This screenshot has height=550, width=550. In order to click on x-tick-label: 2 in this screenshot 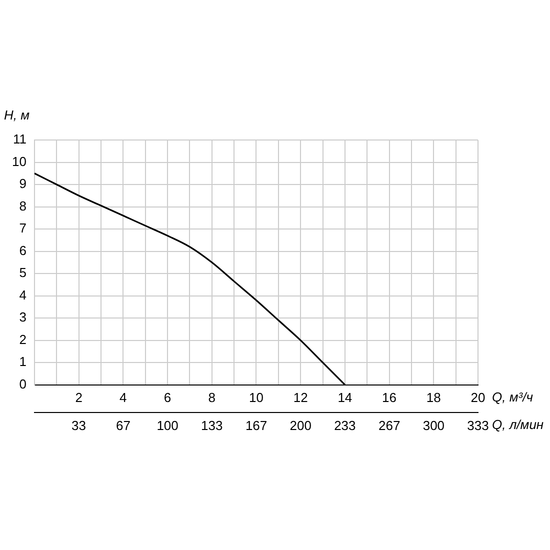, I will do `click(78, 398)`.